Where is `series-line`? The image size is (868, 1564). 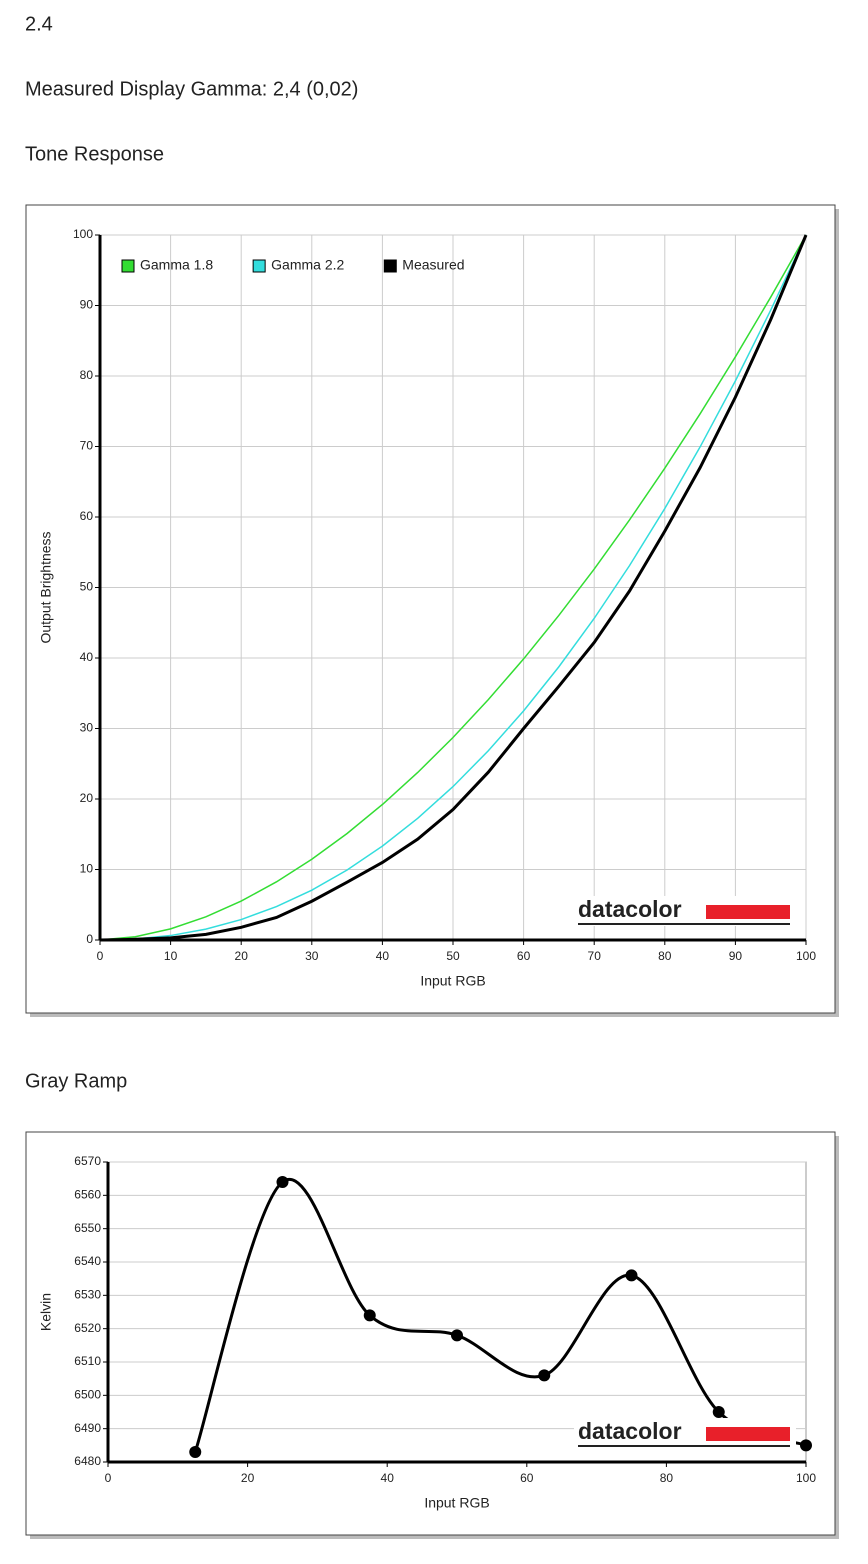 series-line is located at coordinates (500, 1315).